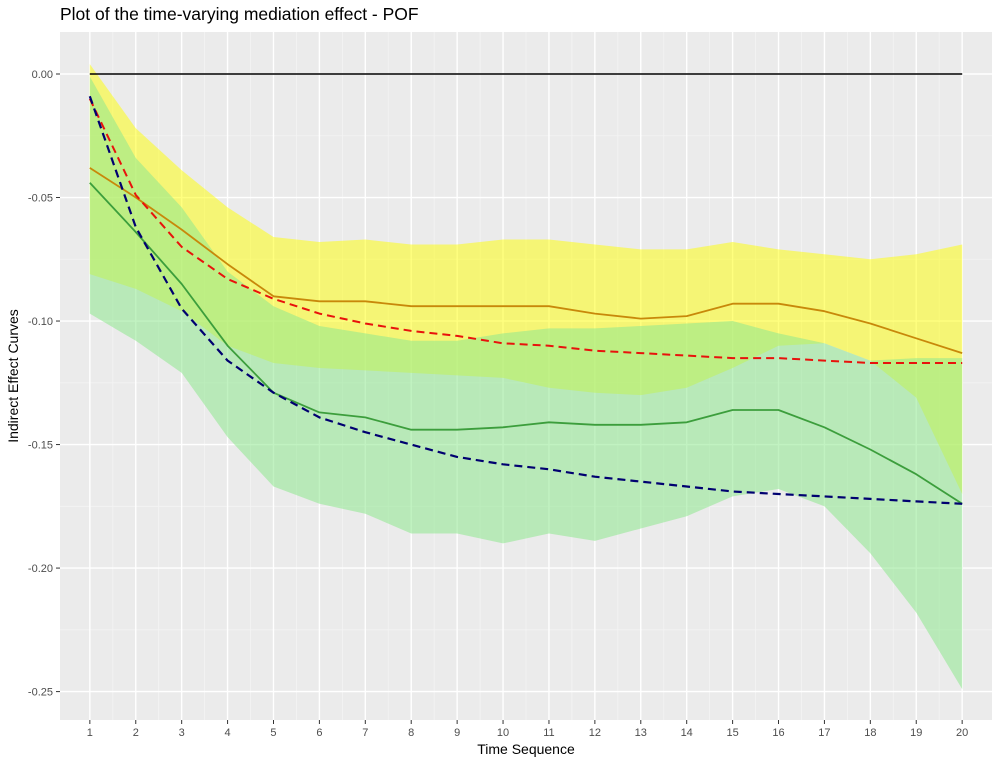 Image resolution: width=1000 pixels, height=765 pixels. What do you see at coordinates (778, 733) in the screenshot?
I see `x-tick-label: 16` at bounding box center [778, 733].